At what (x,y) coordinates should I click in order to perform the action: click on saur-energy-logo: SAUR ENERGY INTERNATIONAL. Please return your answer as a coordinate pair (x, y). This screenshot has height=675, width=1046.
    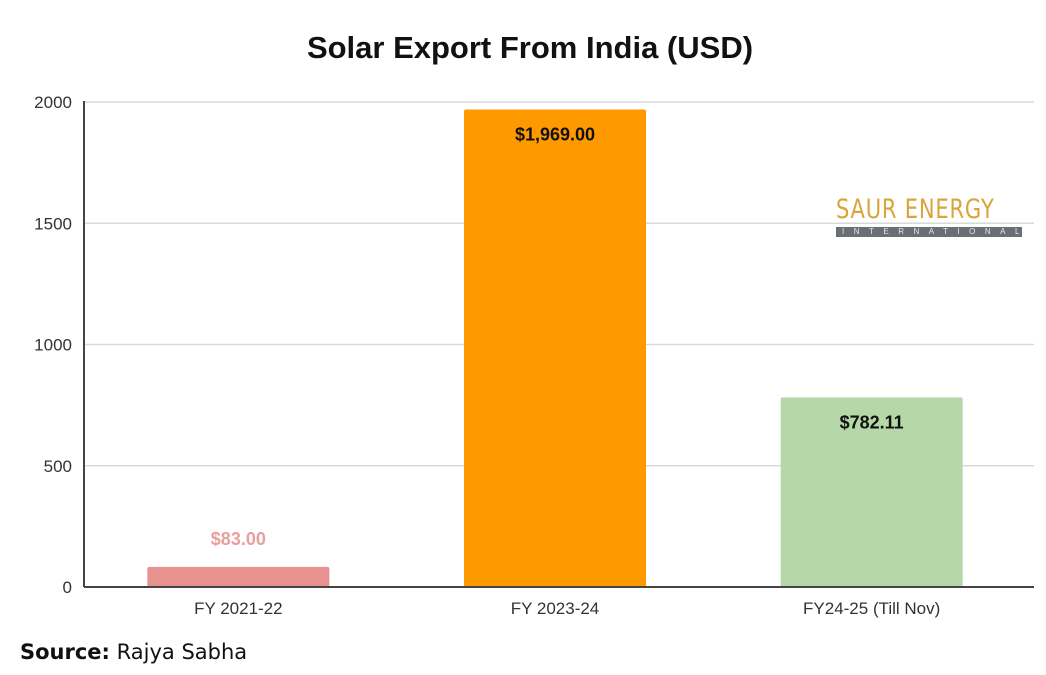
    Looking at the image, I should click on (929, 215).